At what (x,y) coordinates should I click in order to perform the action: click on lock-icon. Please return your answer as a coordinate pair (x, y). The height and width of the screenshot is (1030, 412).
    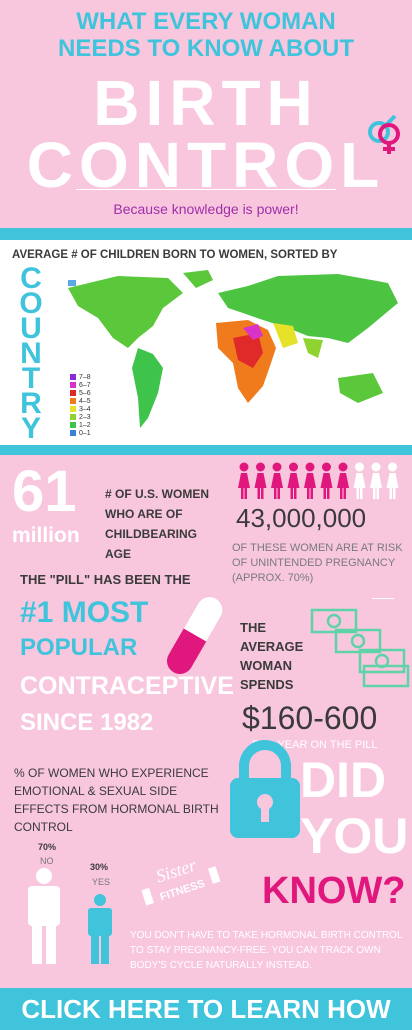
    Looking at the image, I should click on (265, 789).